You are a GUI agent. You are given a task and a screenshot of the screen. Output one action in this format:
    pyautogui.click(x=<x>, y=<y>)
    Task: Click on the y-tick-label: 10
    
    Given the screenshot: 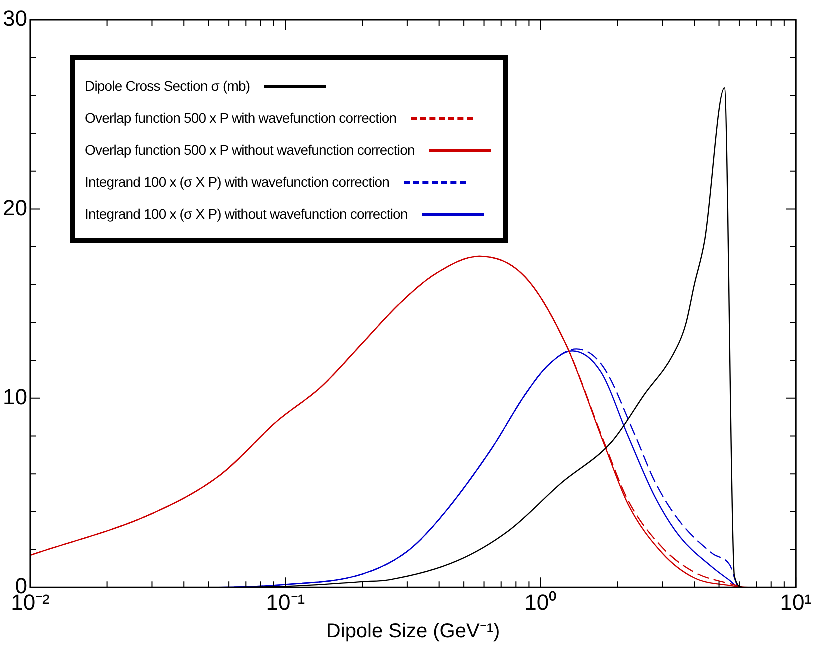 What is the action you would take?
    pyautogui.click(x=15, y=397)
    